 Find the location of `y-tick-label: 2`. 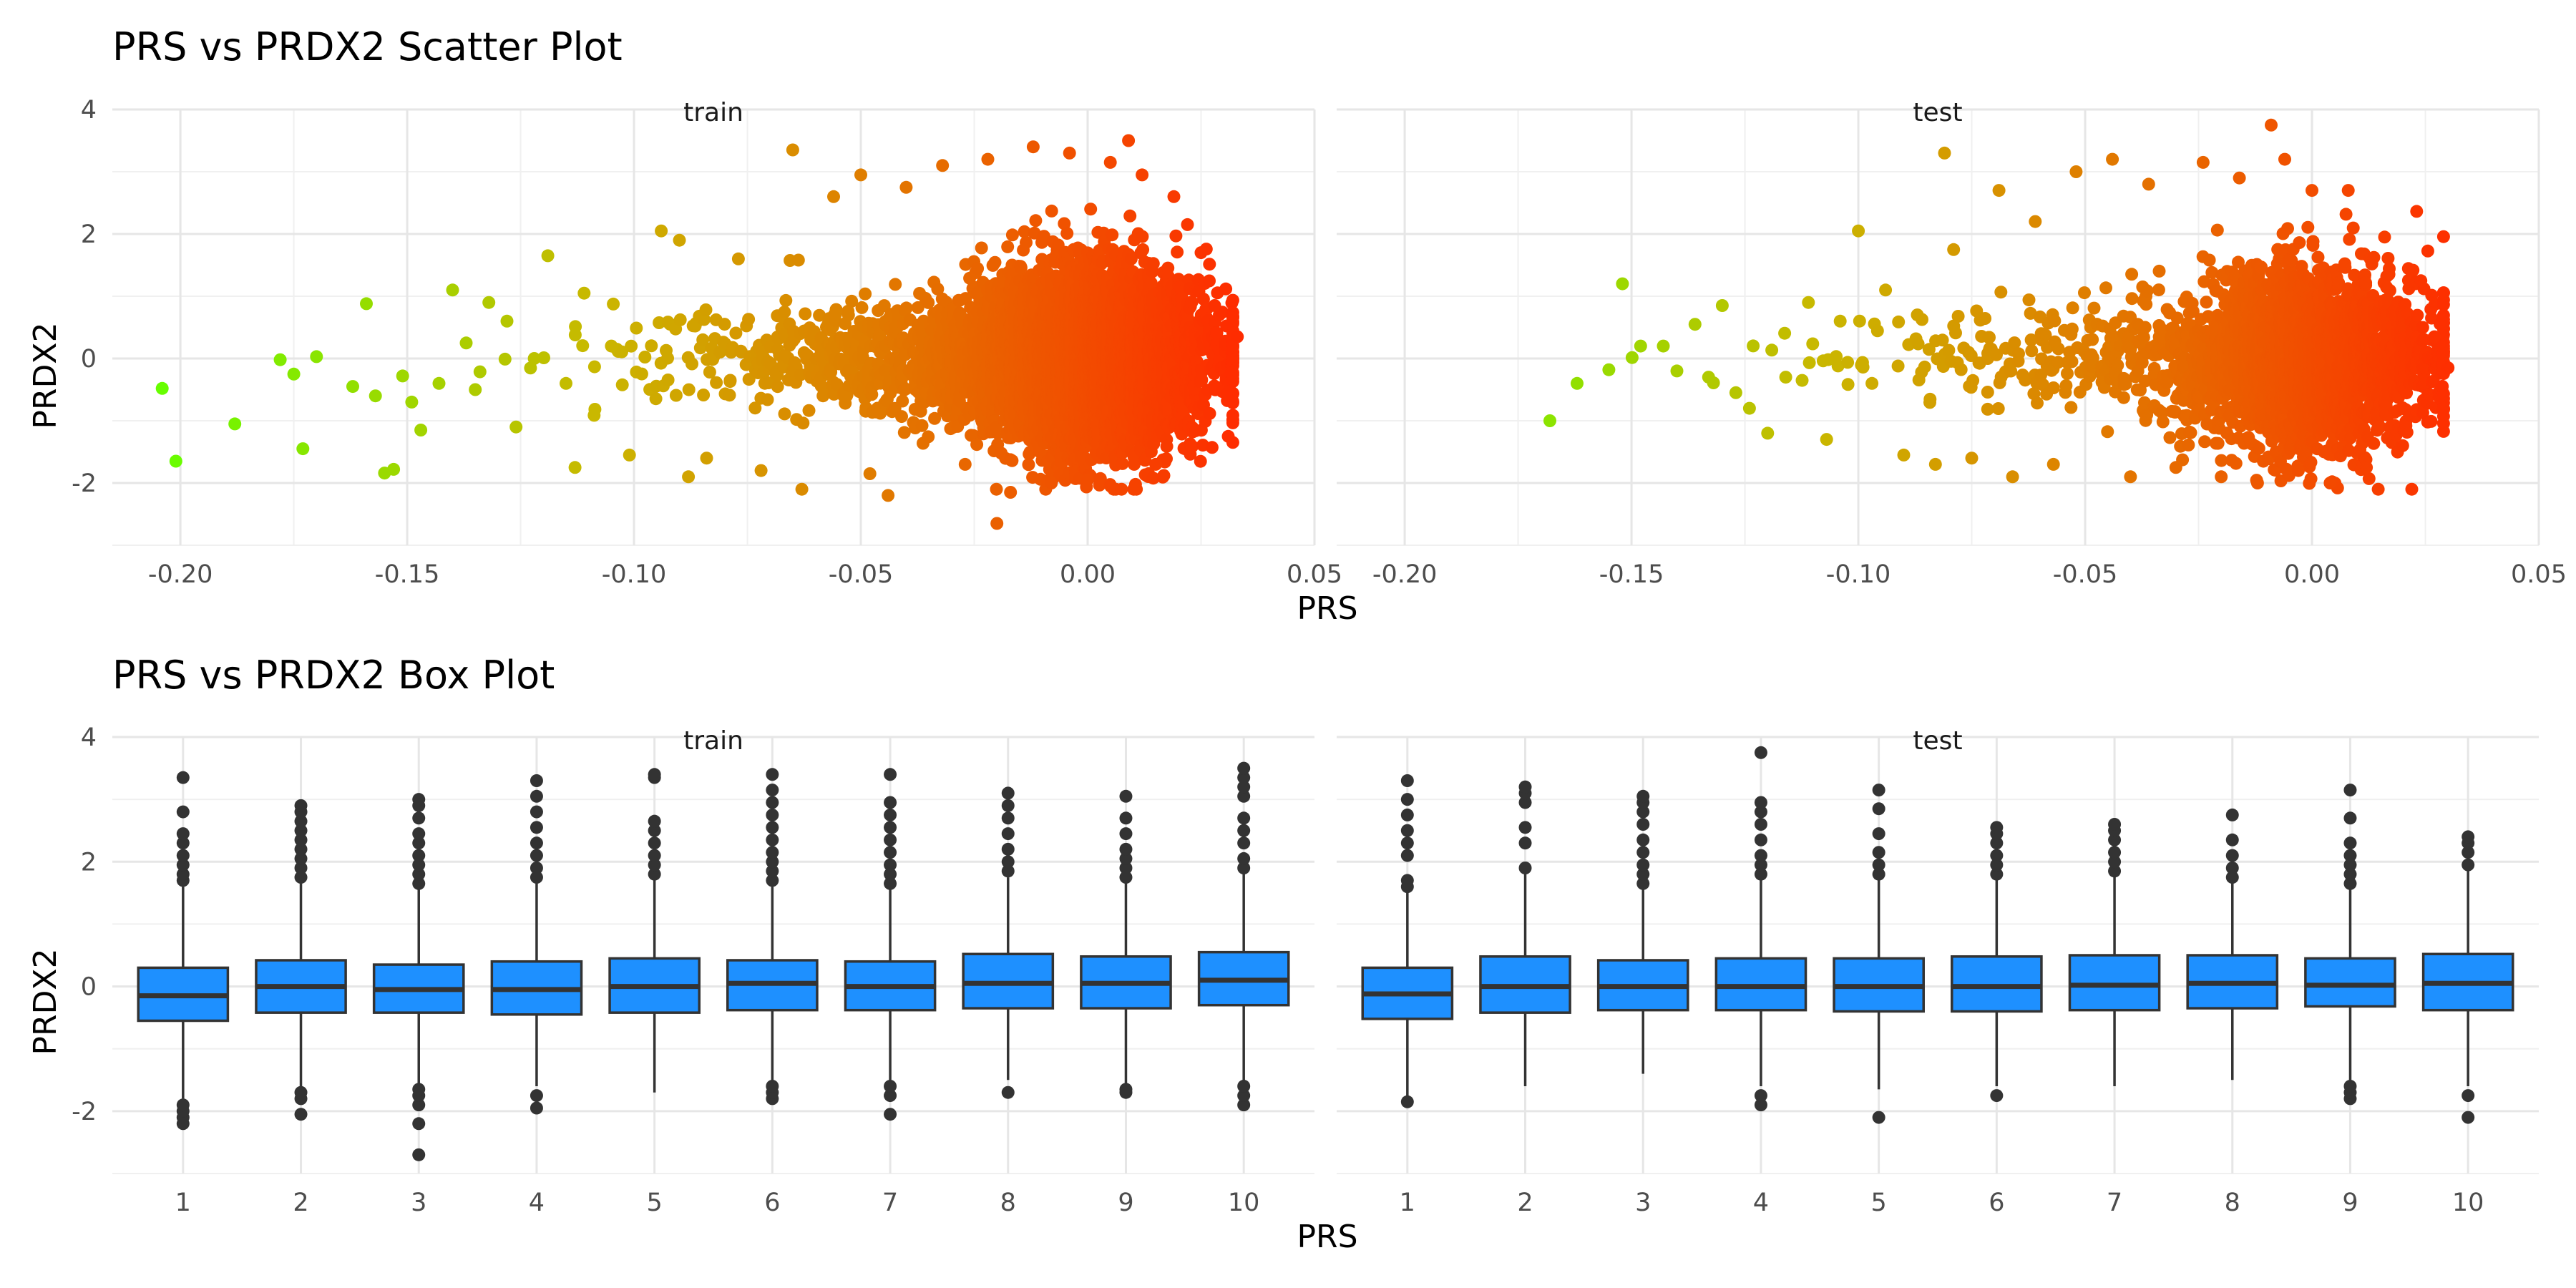

y-tick-label: 2 is located at coordinates (89, 234).